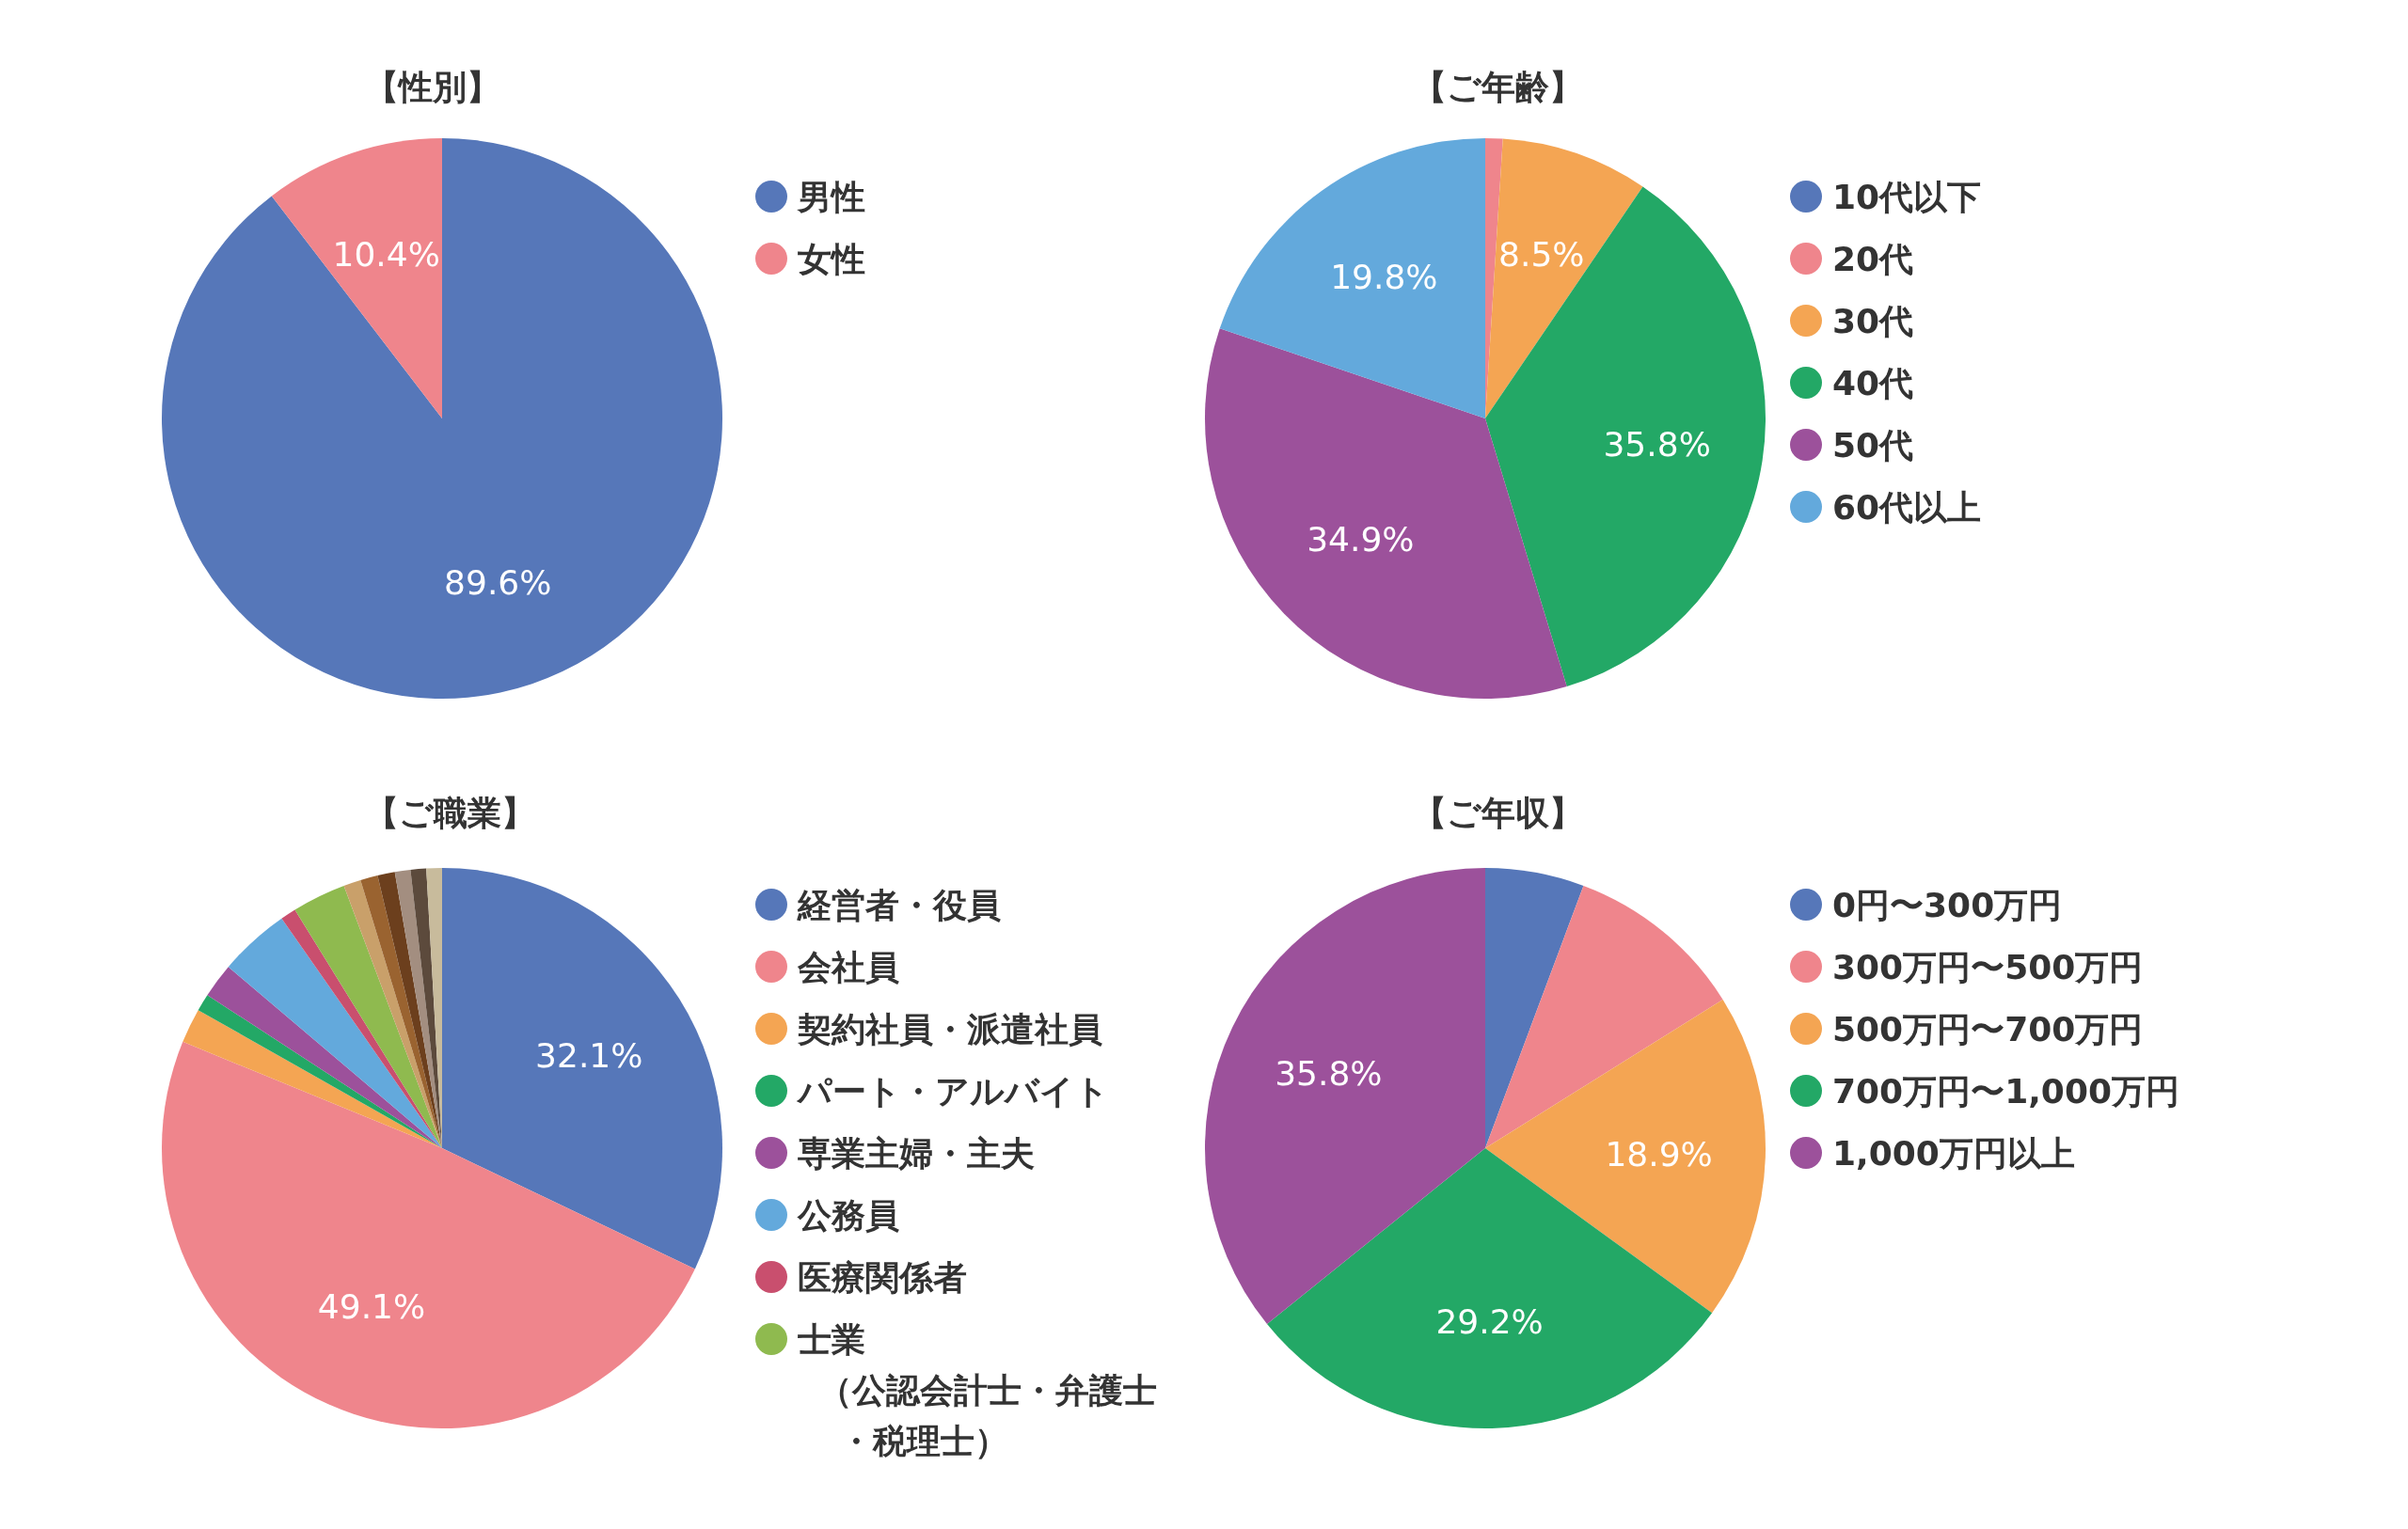  What do you see at coordinates (1988, 1029) in the screenshot?
I see `legend-label: 500万円〜700万円` at bounding box center [1988, 1029].